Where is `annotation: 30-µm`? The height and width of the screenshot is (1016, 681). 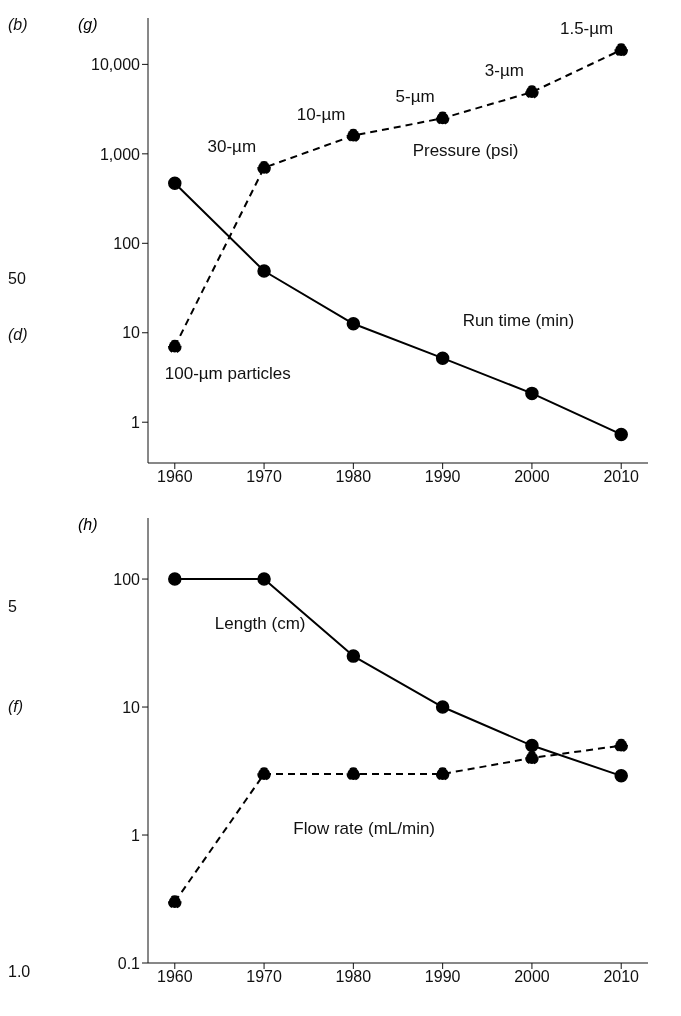
annotation: 30-µm is located at coordinates (232, 146).